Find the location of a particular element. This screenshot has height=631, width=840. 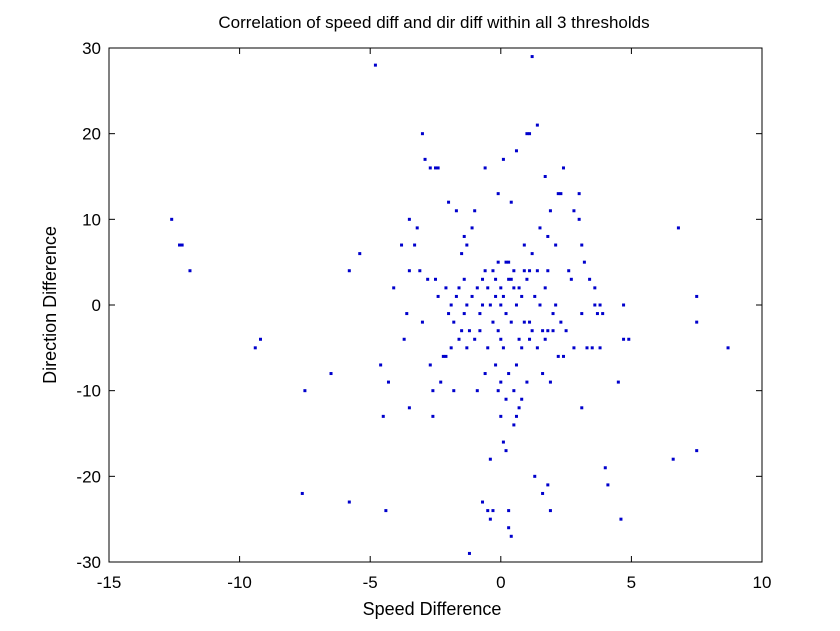

y-tick-label: -20 is located at coordinates (88, 476).